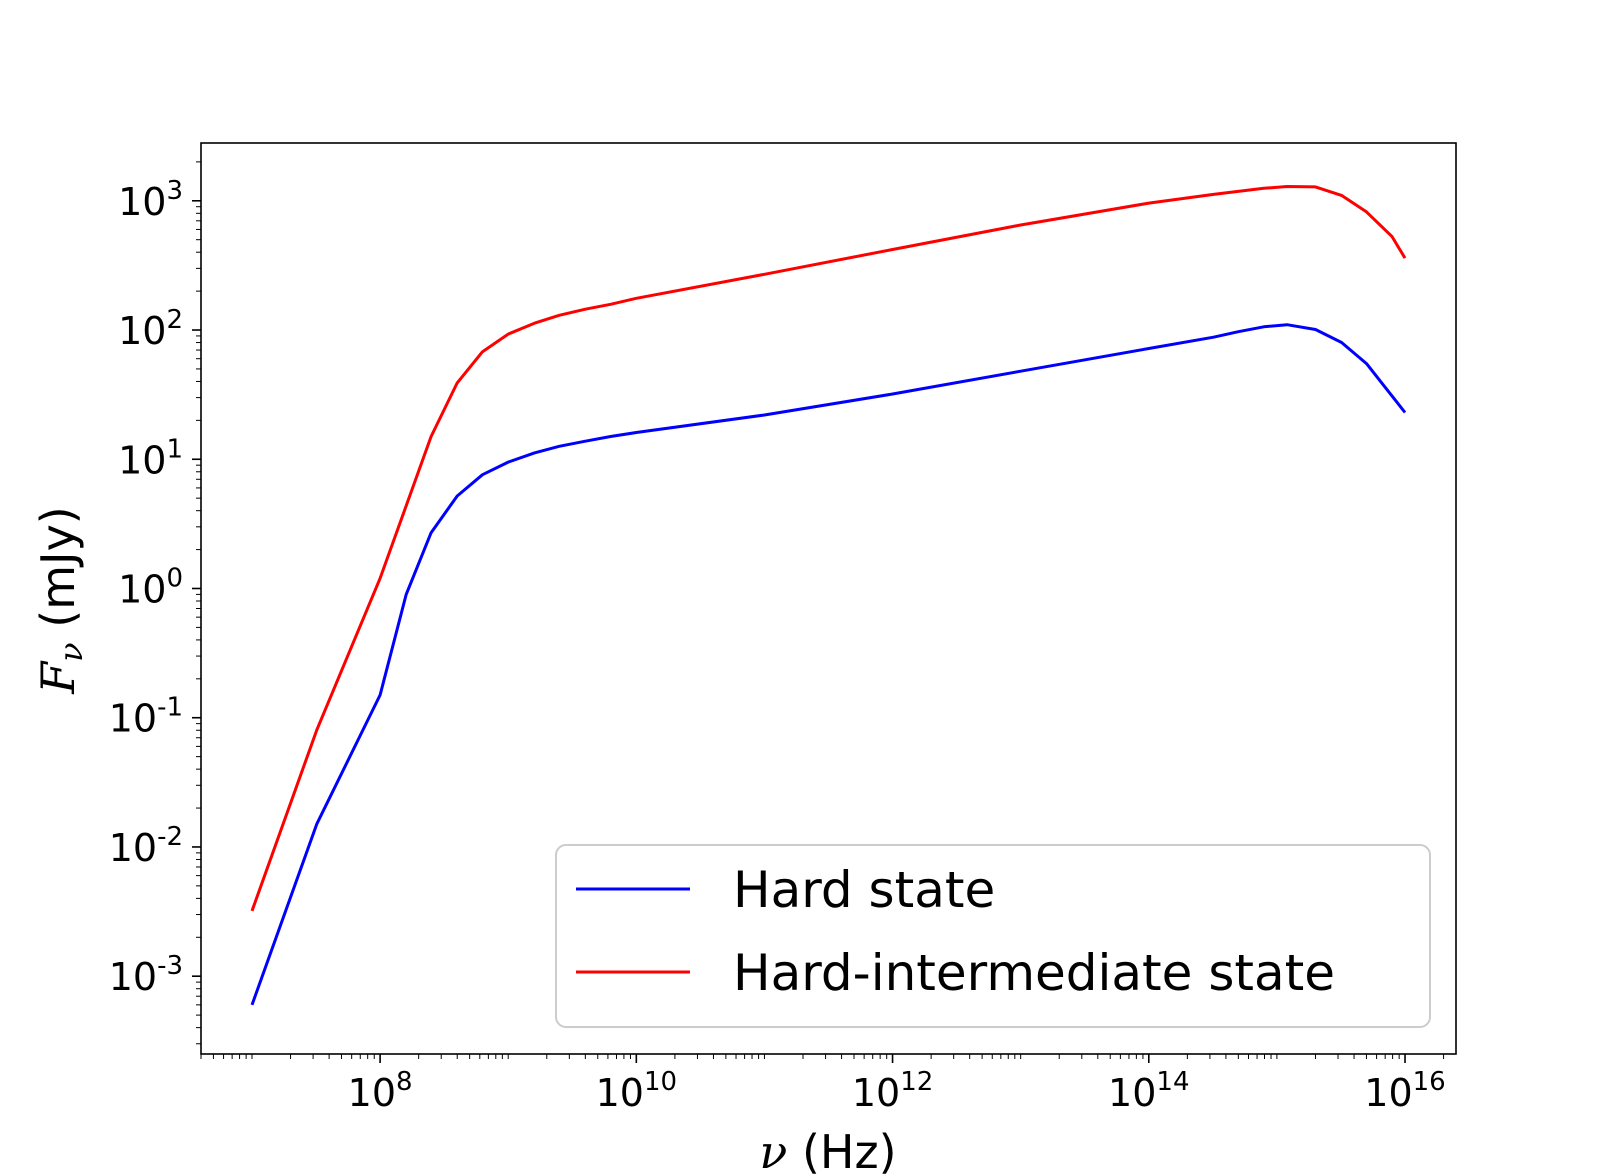 This screenshot has height=1176, width=1607. Describe the element at coordinates (150, 200) in the screenshot. I see `y-tick-label: 10³` at that location.